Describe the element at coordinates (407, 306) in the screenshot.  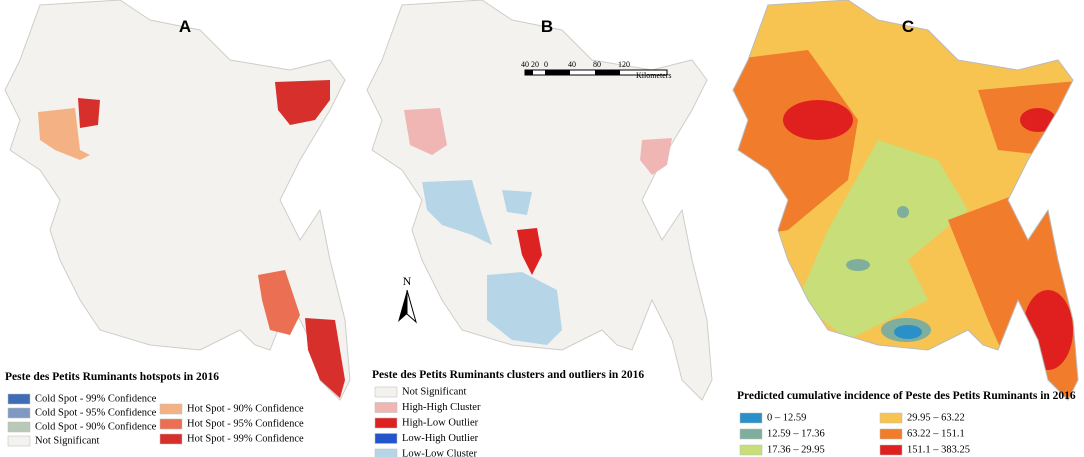
I see `north-arrow` at that location.